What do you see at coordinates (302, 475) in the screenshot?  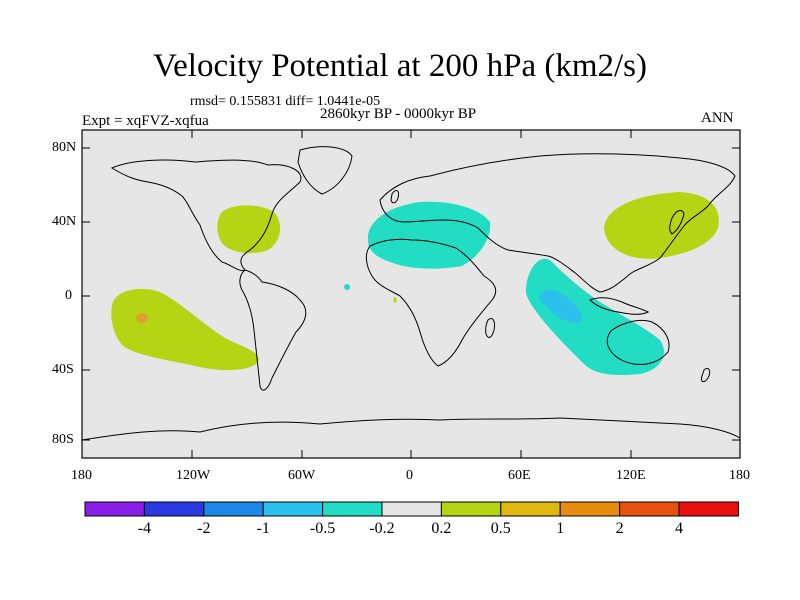 I see `x-label: 60W` at bounding box center [302, 475].